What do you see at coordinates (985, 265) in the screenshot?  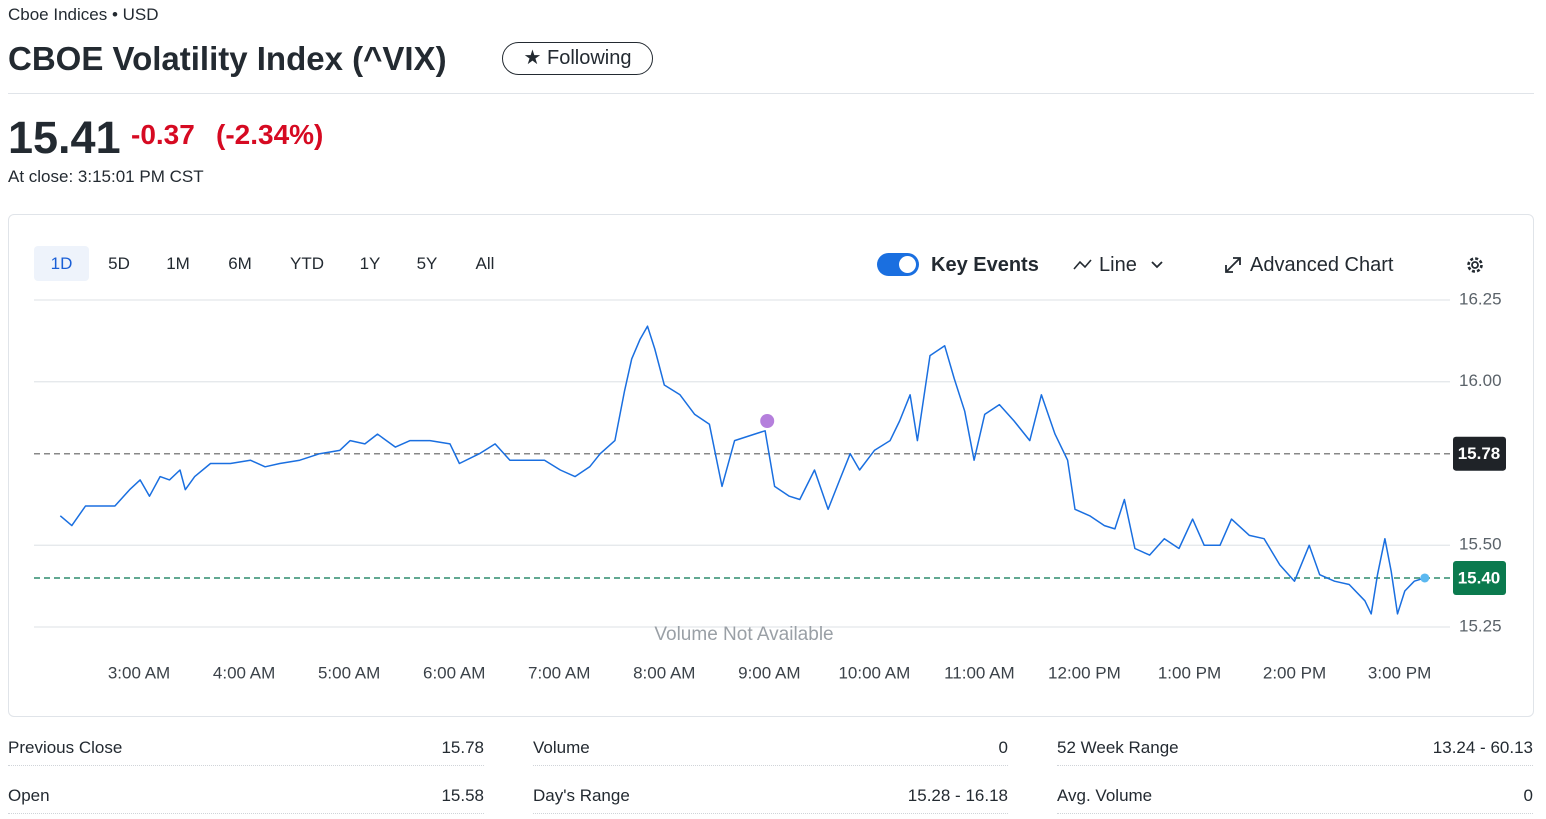 I see `key-events: Key Events` at bounding box center [985, 265].